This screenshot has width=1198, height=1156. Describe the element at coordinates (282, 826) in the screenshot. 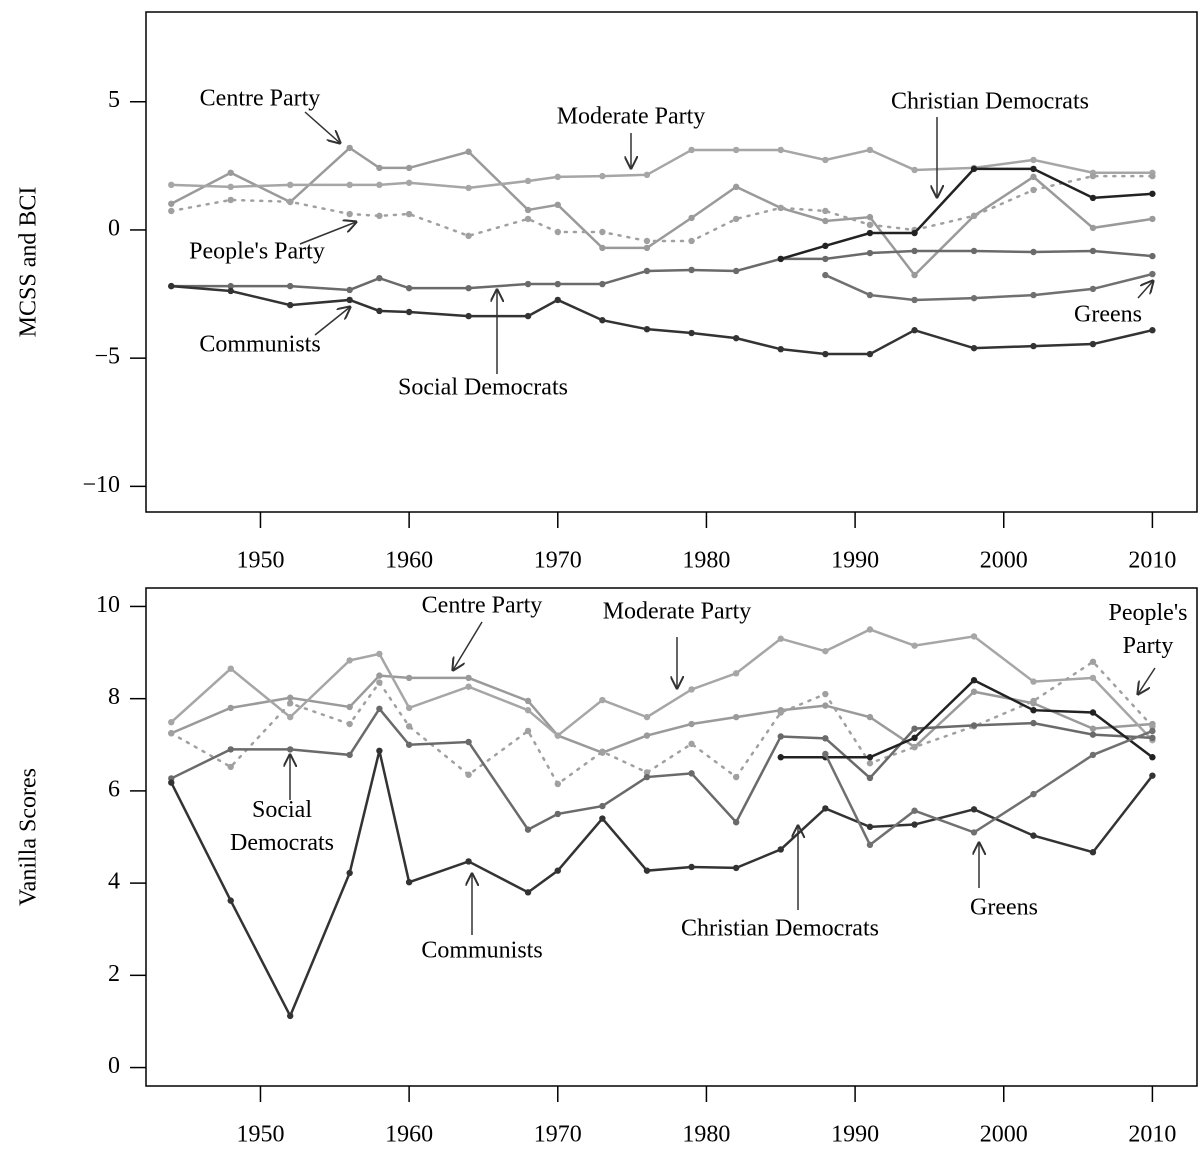

I see `annotation-box: Social Democrats` at that location.